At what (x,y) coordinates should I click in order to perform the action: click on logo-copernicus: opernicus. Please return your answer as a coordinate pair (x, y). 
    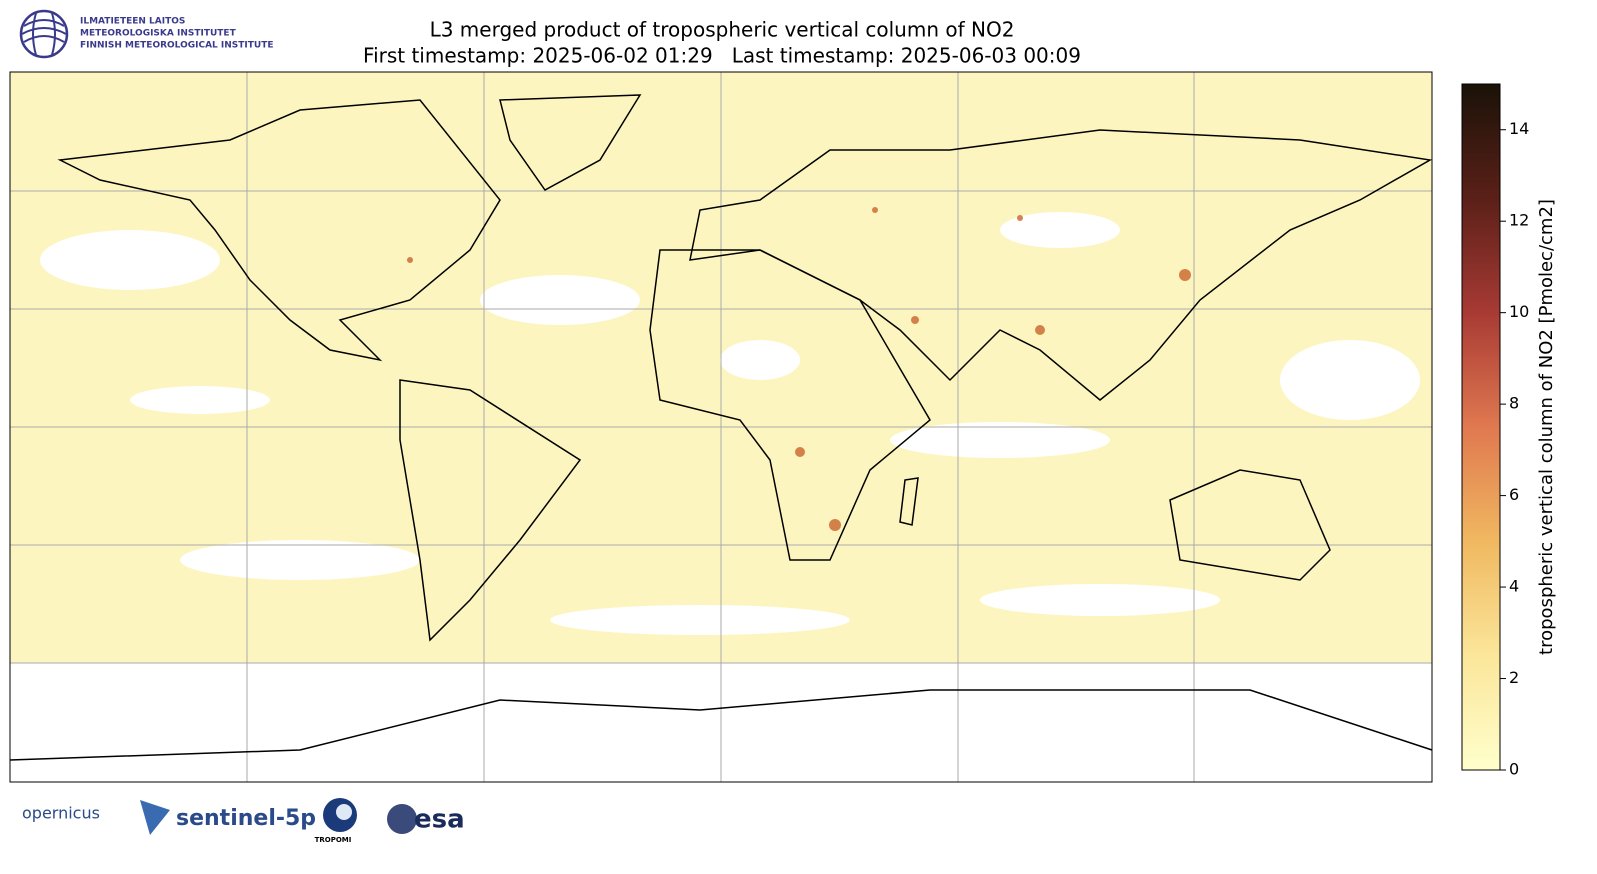
    Looking at the image, I should click on (61, 813).